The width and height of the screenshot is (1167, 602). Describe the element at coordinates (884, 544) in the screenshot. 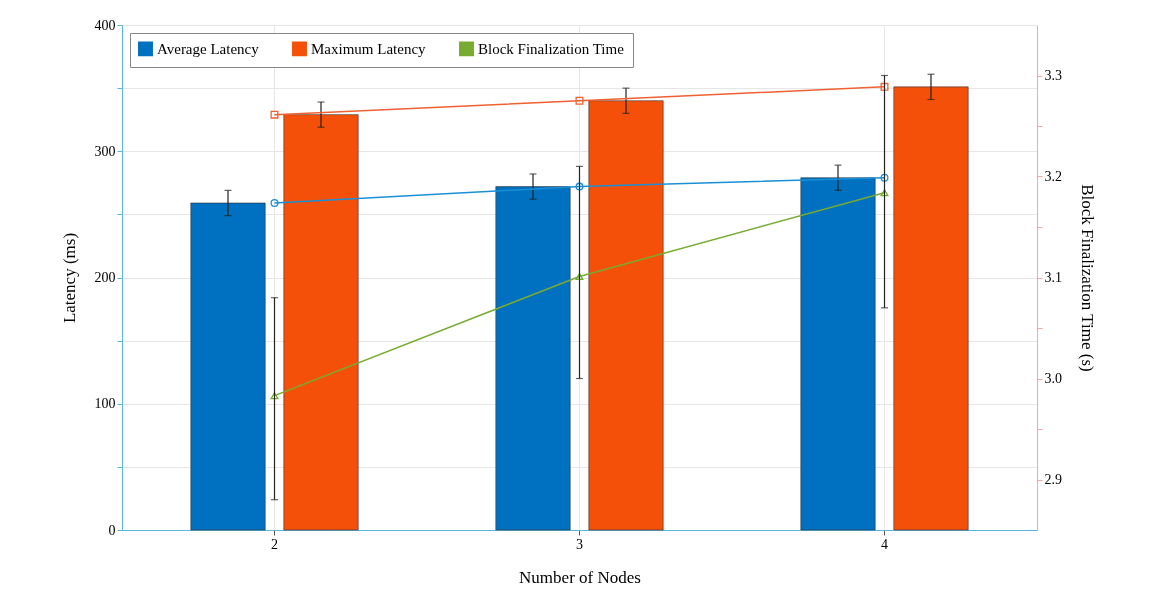

I see `x-tick-label: 4` at that location.